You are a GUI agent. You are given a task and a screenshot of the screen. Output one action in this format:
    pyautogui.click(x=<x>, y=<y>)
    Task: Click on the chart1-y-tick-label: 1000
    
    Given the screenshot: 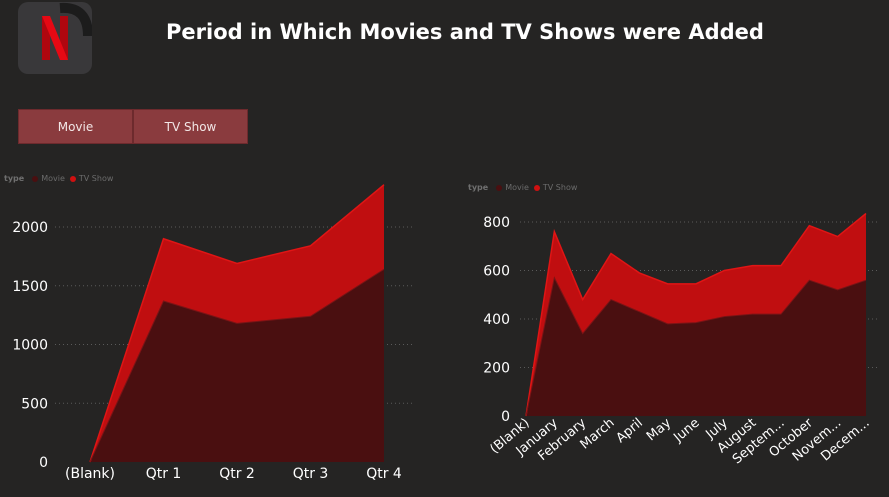 What is the action you would take?
    pyautogui.click(x=30, y=346)
    